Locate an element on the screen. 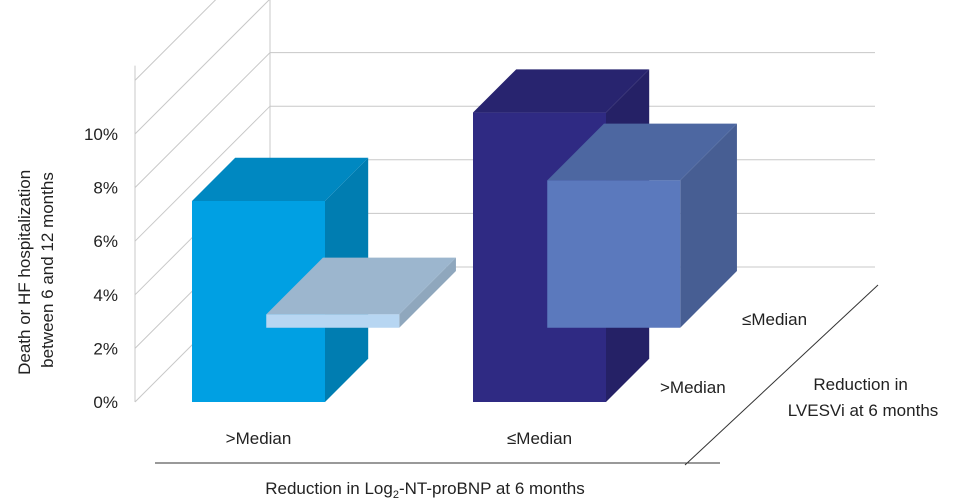  x-axis-title-prefix: Reduction in Log is located at coordinates (329, 488).